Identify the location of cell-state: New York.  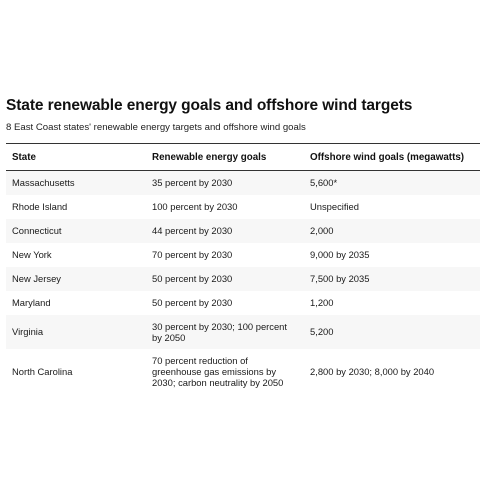
(76, 254).